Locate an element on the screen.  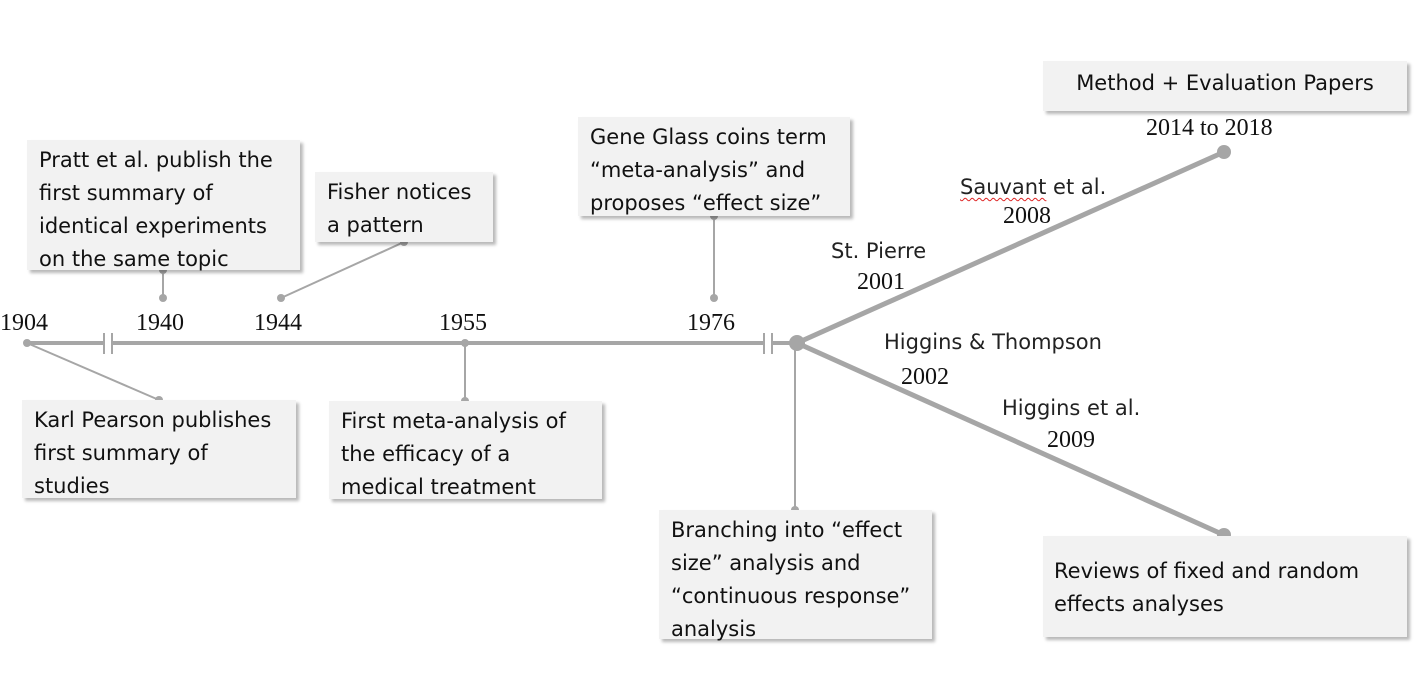
ref-higgins-etal-year: 2009 is located at coordinates (1071, 440).